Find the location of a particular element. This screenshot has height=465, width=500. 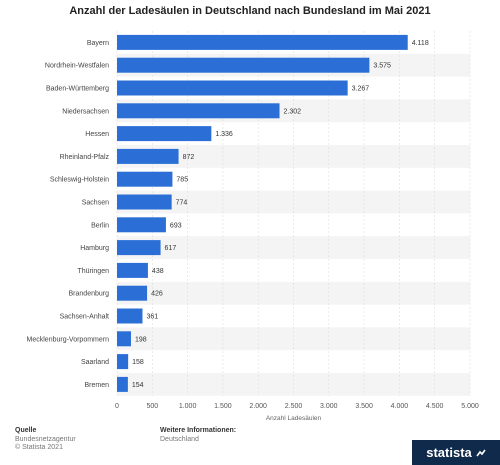

value-label: 3.267 is located at coordinates (361, 89).